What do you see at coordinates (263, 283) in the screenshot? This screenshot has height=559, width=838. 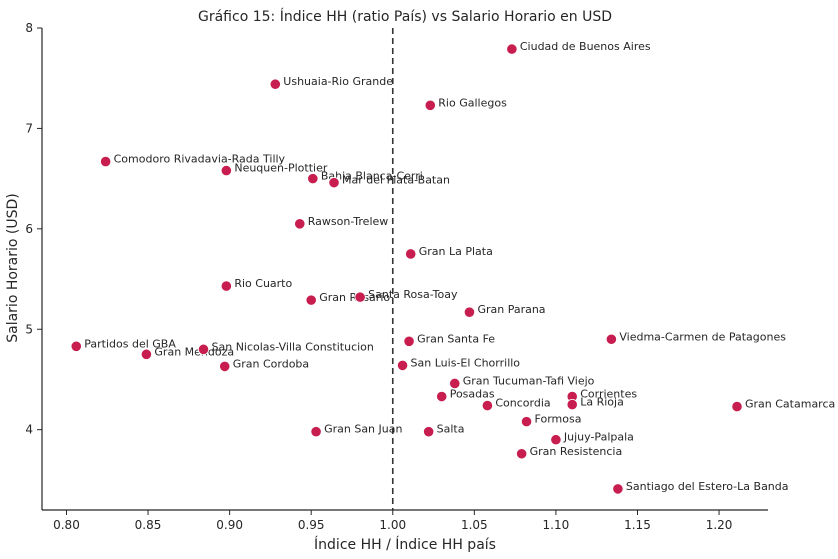 I see `point-label: Rio Cuarto` at bounding box center [263, 283].